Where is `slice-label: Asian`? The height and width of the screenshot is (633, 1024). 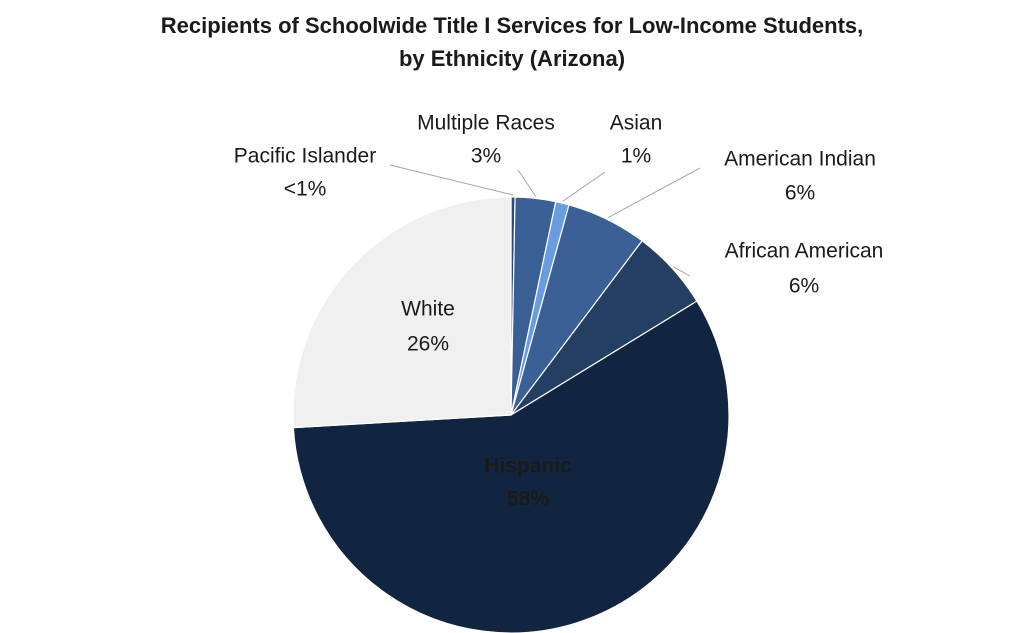
slice-label: Asian is located at coordinates (636, 123).